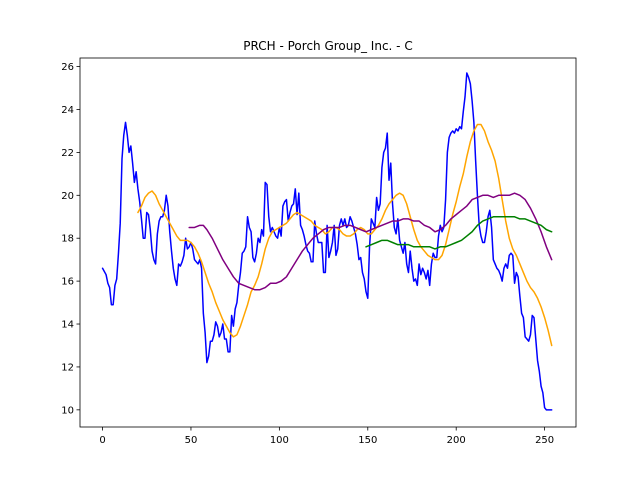 Image resolution: width=640 pixels, height=480 pixels. What do you see at coordinates (191, 440) in the screenshot?
I see `x-tick-label: 50` at bounding box center [191, 440].